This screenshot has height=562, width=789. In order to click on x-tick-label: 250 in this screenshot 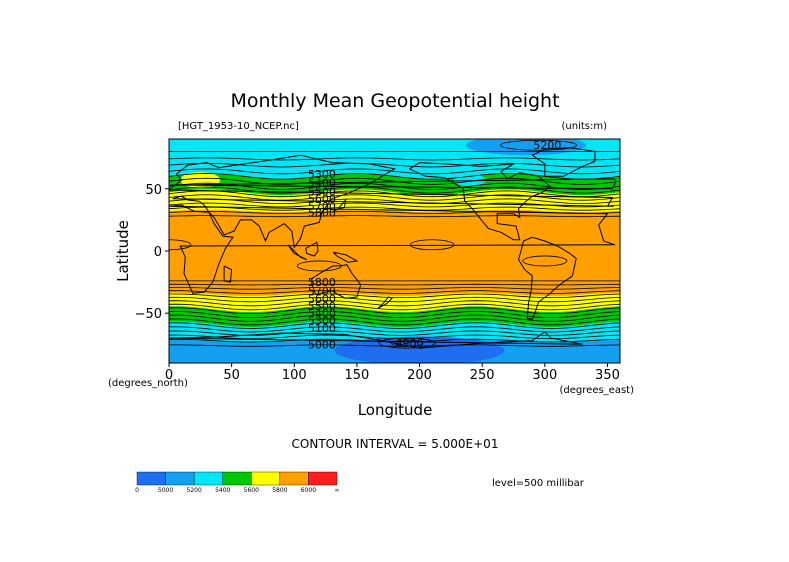, I will do `click(482, 375)`.